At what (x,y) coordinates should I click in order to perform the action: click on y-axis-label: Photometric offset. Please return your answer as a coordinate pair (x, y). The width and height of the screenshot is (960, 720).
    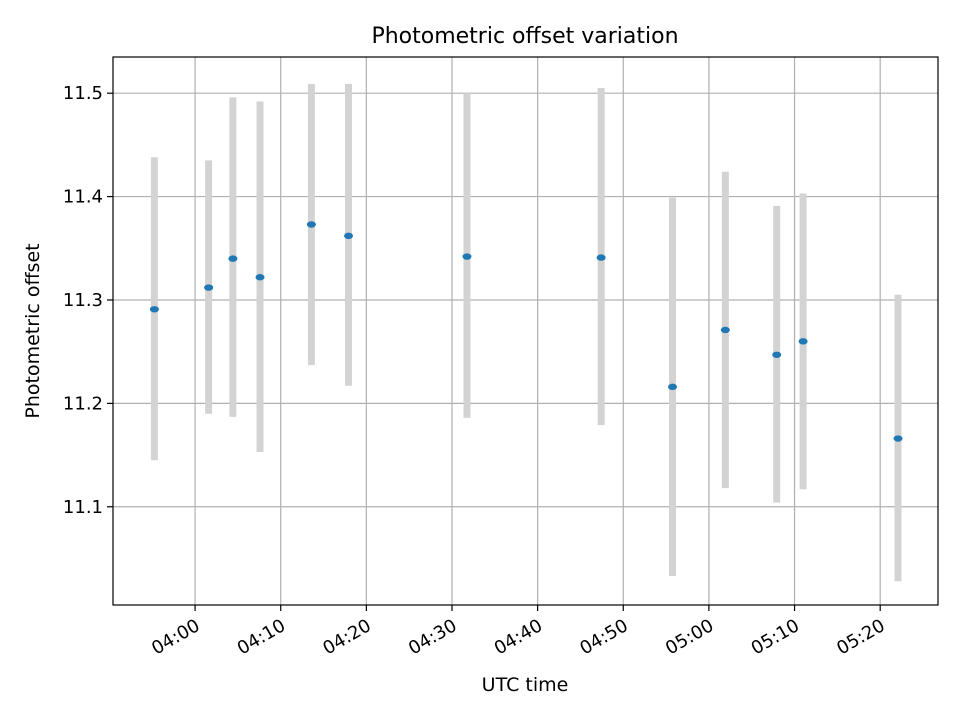
    Looking at the image, I should click on (33, 330).